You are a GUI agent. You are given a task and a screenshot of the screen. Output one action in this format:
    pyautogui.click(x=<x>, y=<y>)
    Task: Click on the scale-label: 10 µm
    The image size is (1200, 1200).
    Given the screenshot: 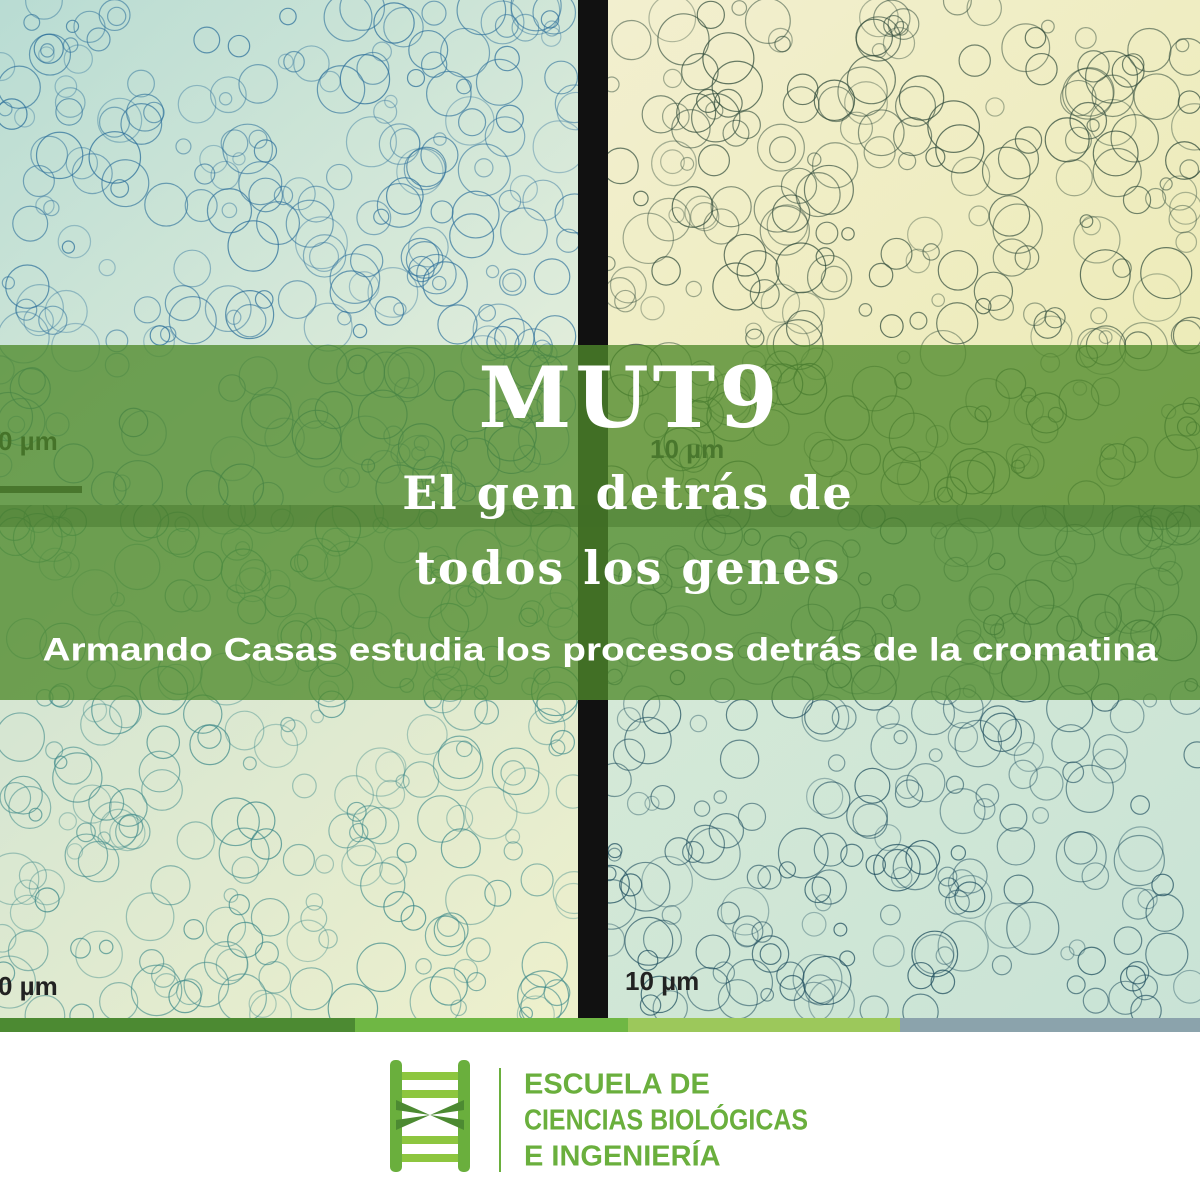 What is the action you would take?
    pyautogui.click(x=662, y=981)
    